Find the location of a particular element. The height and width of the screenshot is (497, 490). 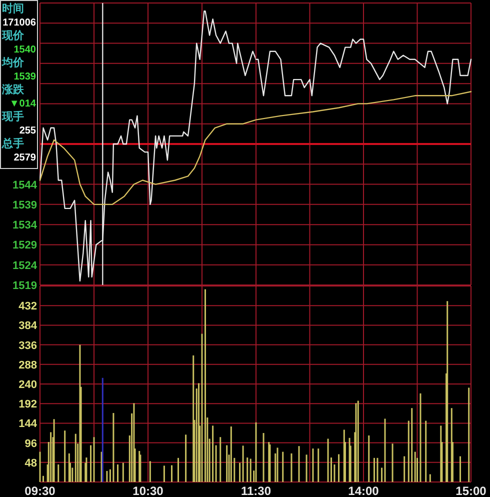

x-tick-label: 09:30 is located at coordinates (40, 490).